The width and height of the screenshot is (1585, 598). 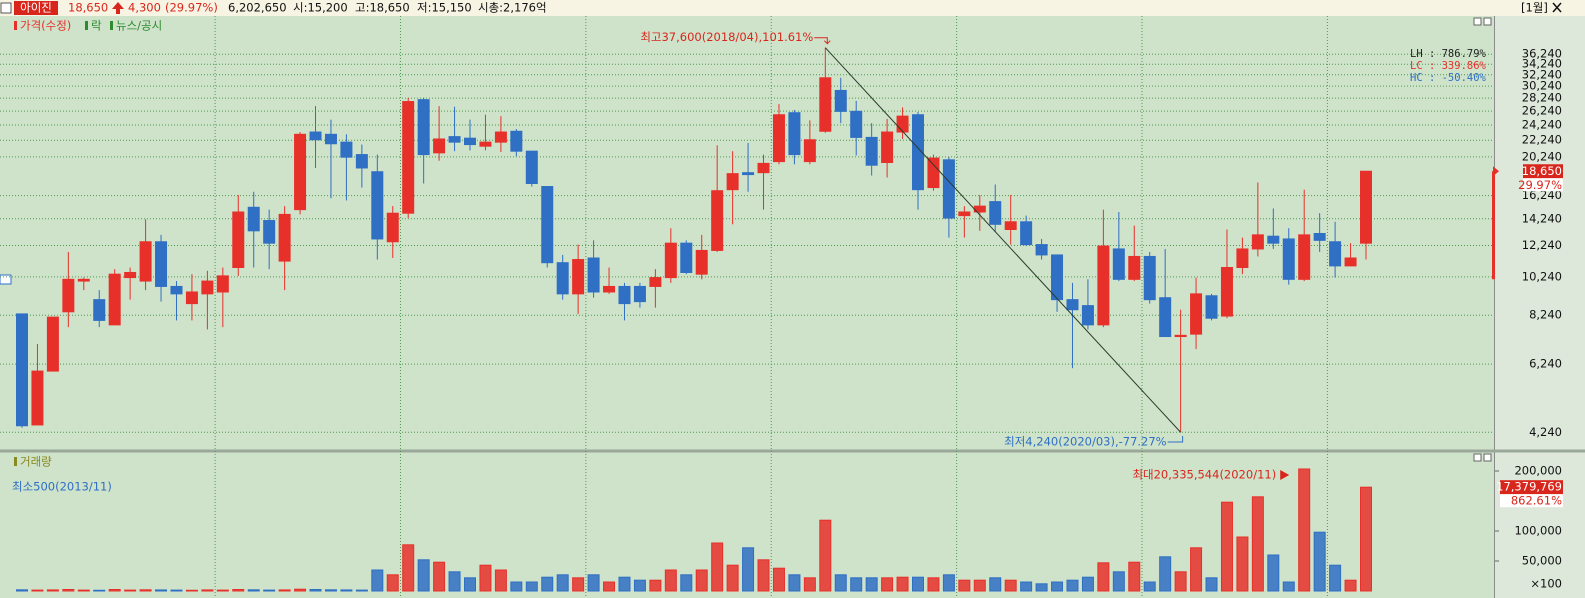 What do you see at coordinates (1529, 487) in the screenshot?
I see `last-volume: 17,379,769` at bounding box center [1529, 487].